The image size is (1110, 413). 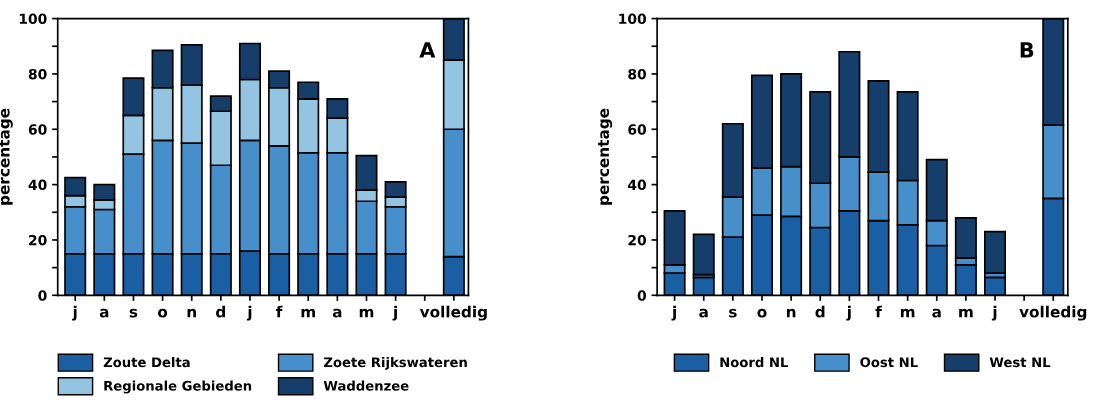 I want to click on legend-label: West NL, so click(x=1020, y=362).